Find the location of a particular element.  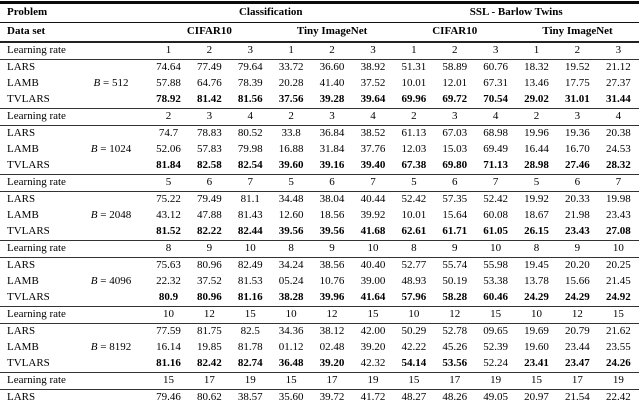

metric-cell: 52.42 is located at coordinates (414, 199).